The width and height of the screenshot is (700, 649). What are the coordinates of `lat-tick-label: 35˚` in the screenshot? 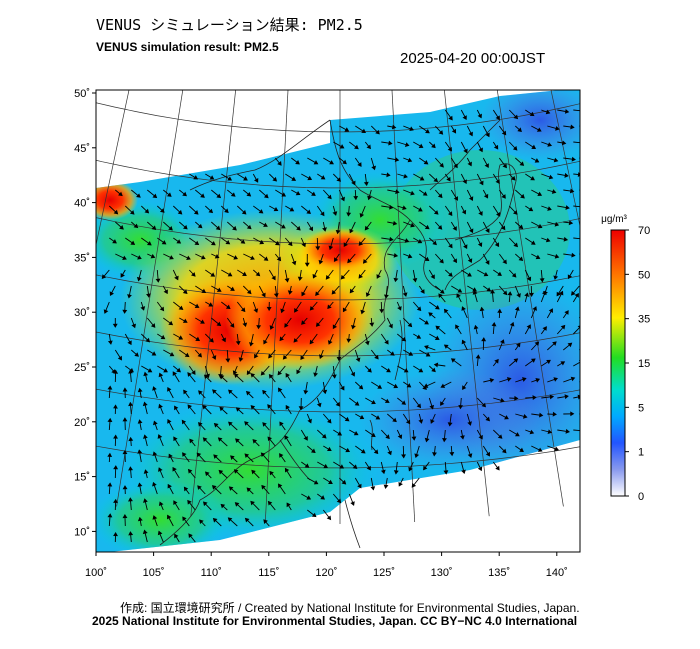 It's located at (82, 258).